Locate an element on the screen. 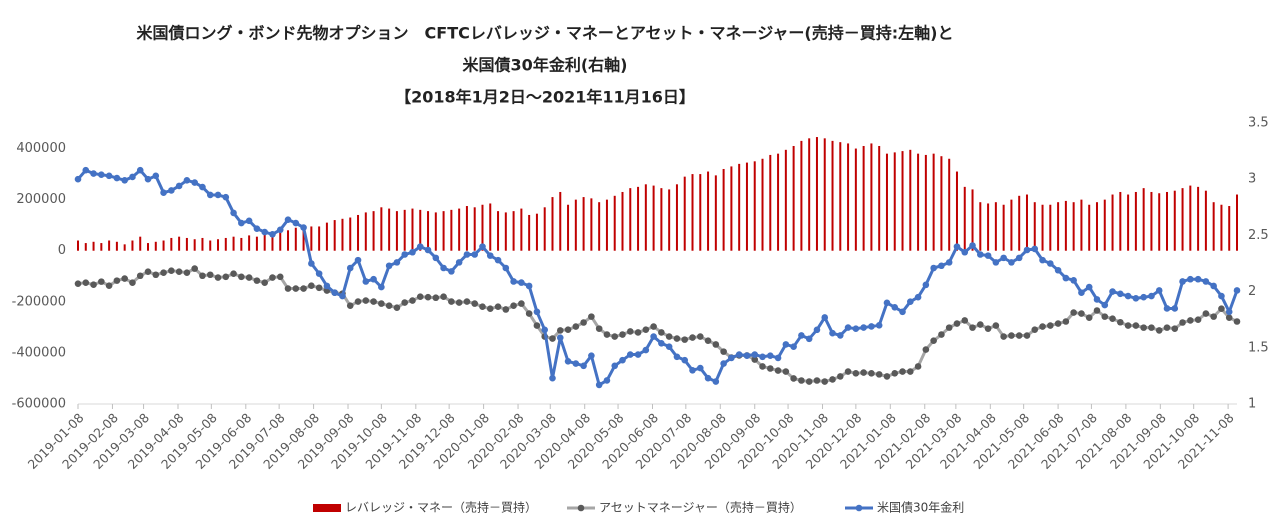 The height and width of the screenshot is (530, 1280). y-tick-label: -400000 is located at coordinates (39, 352).